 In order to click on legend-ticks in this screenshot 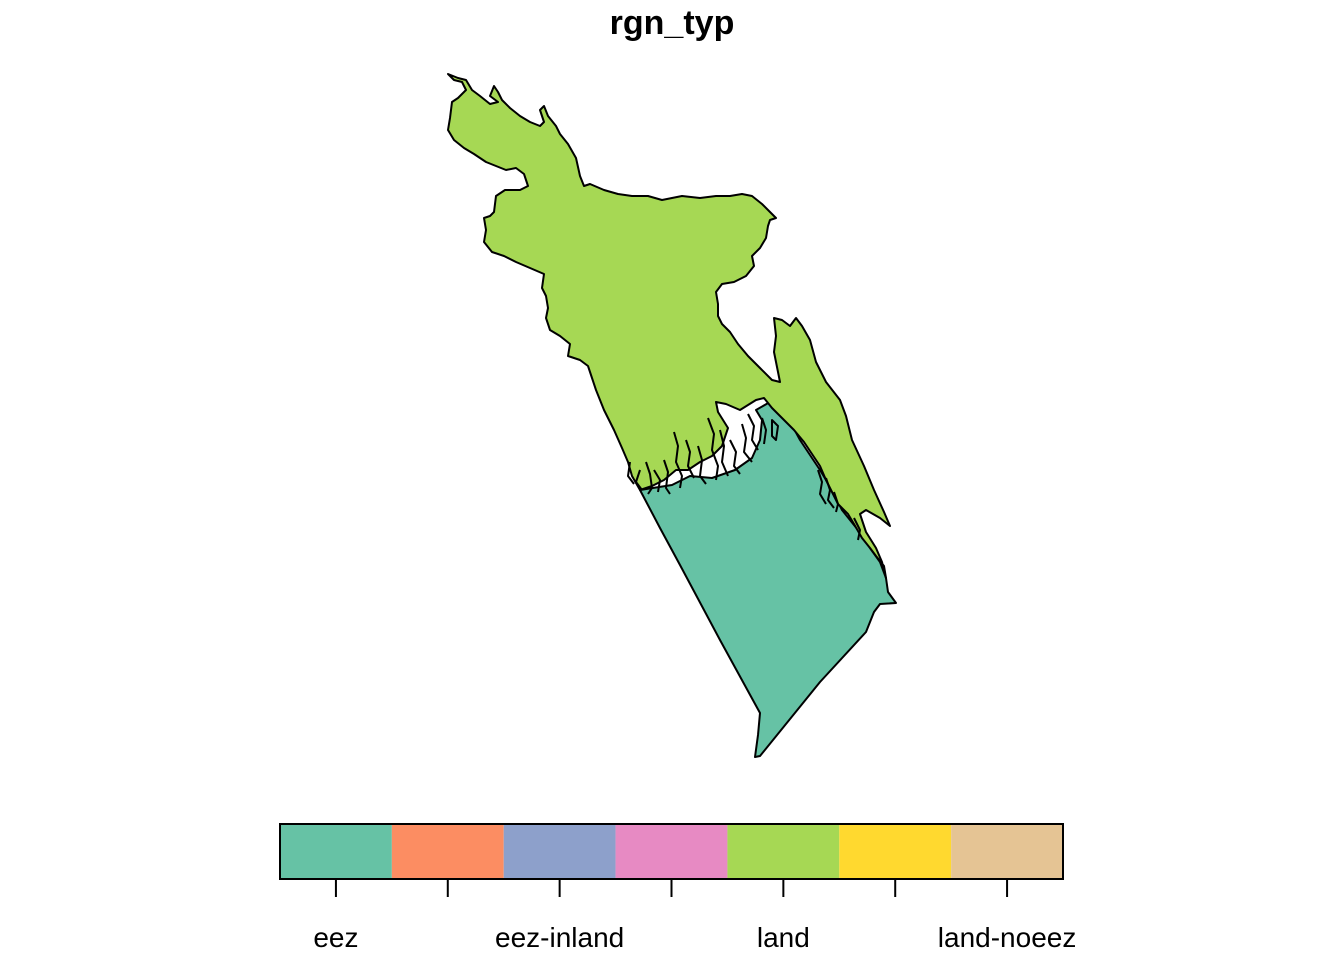, I will do `click(671, 888)`.